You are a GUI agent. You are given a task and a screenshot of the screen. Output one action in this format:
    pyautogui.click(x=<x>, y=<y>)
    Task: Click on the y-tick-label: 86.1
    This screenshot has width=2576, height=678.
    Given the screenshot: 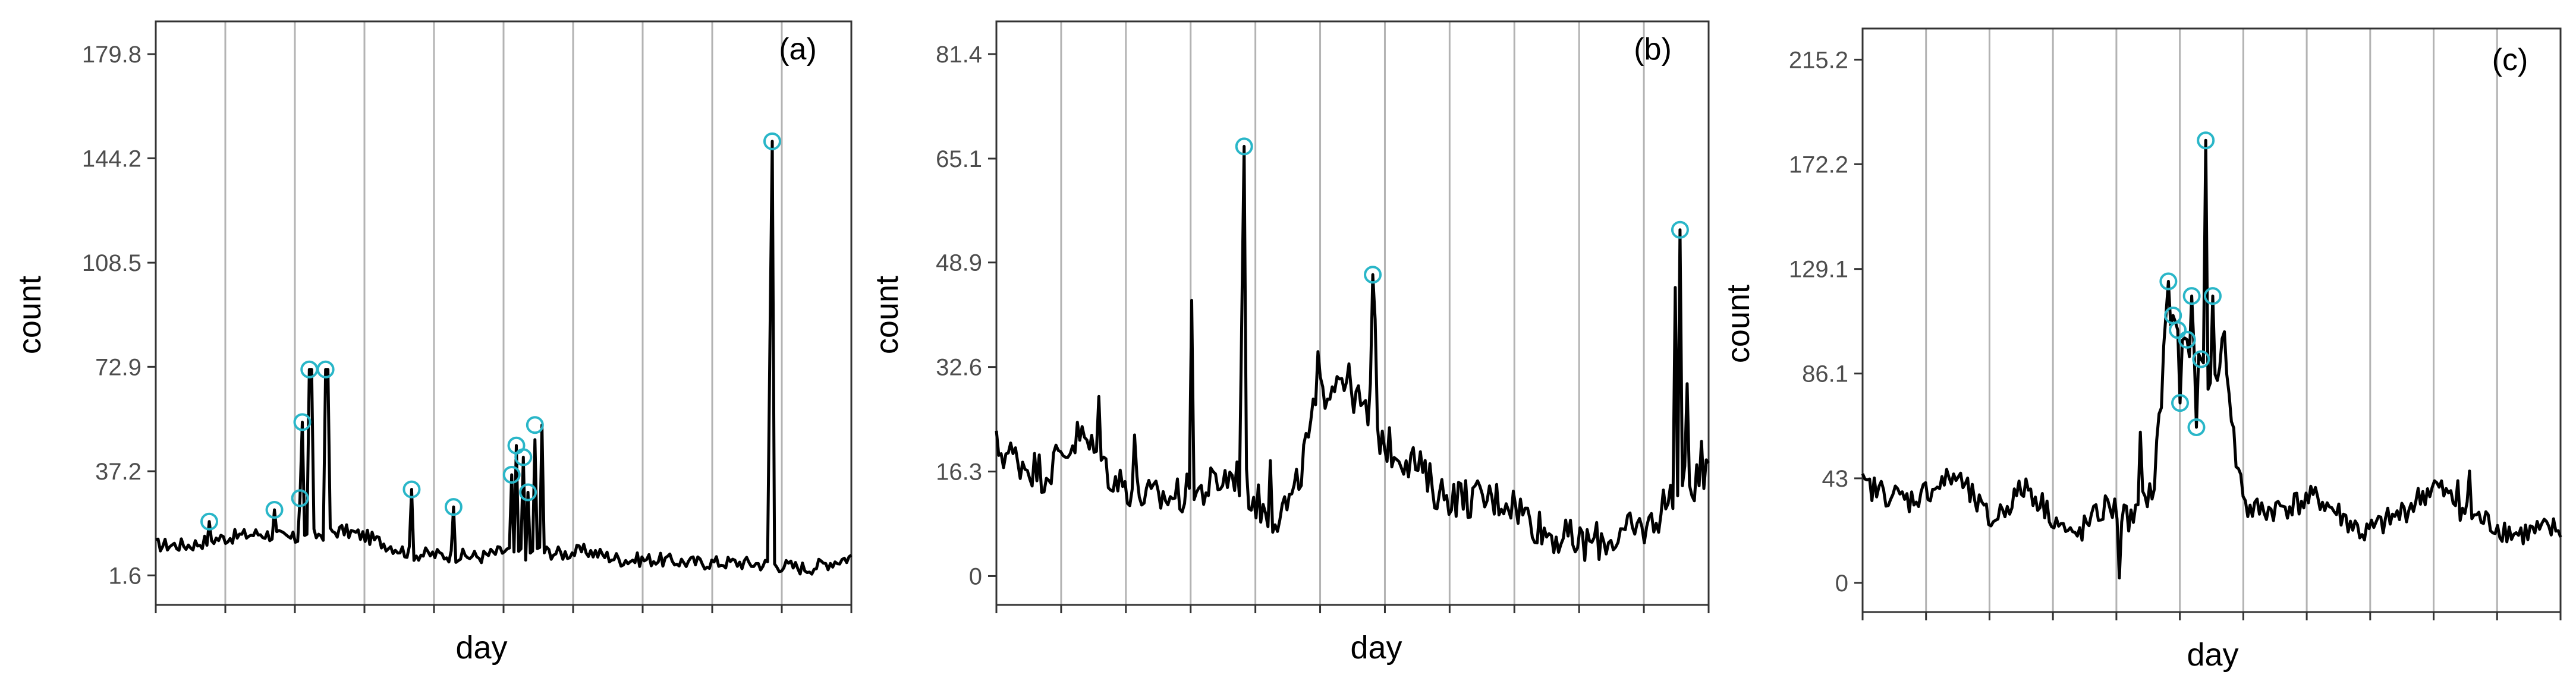 What is the action you would take?
    pyautogui.click(x=1825, y=374)
    